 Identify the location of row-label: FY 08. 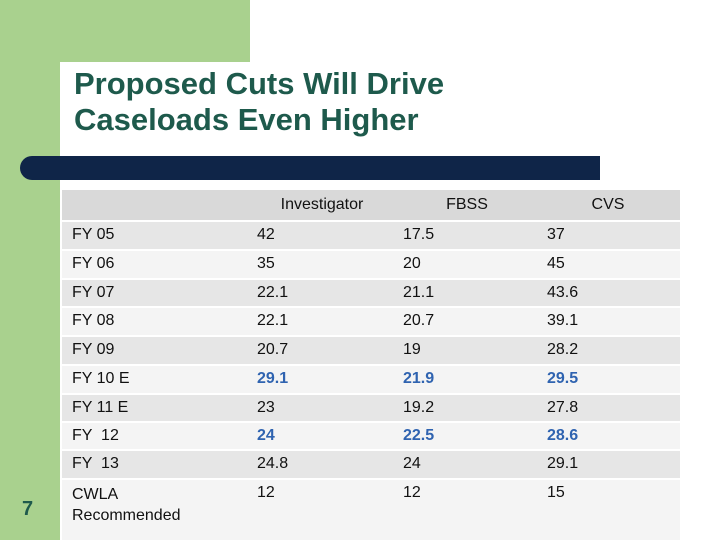
(93, 320).